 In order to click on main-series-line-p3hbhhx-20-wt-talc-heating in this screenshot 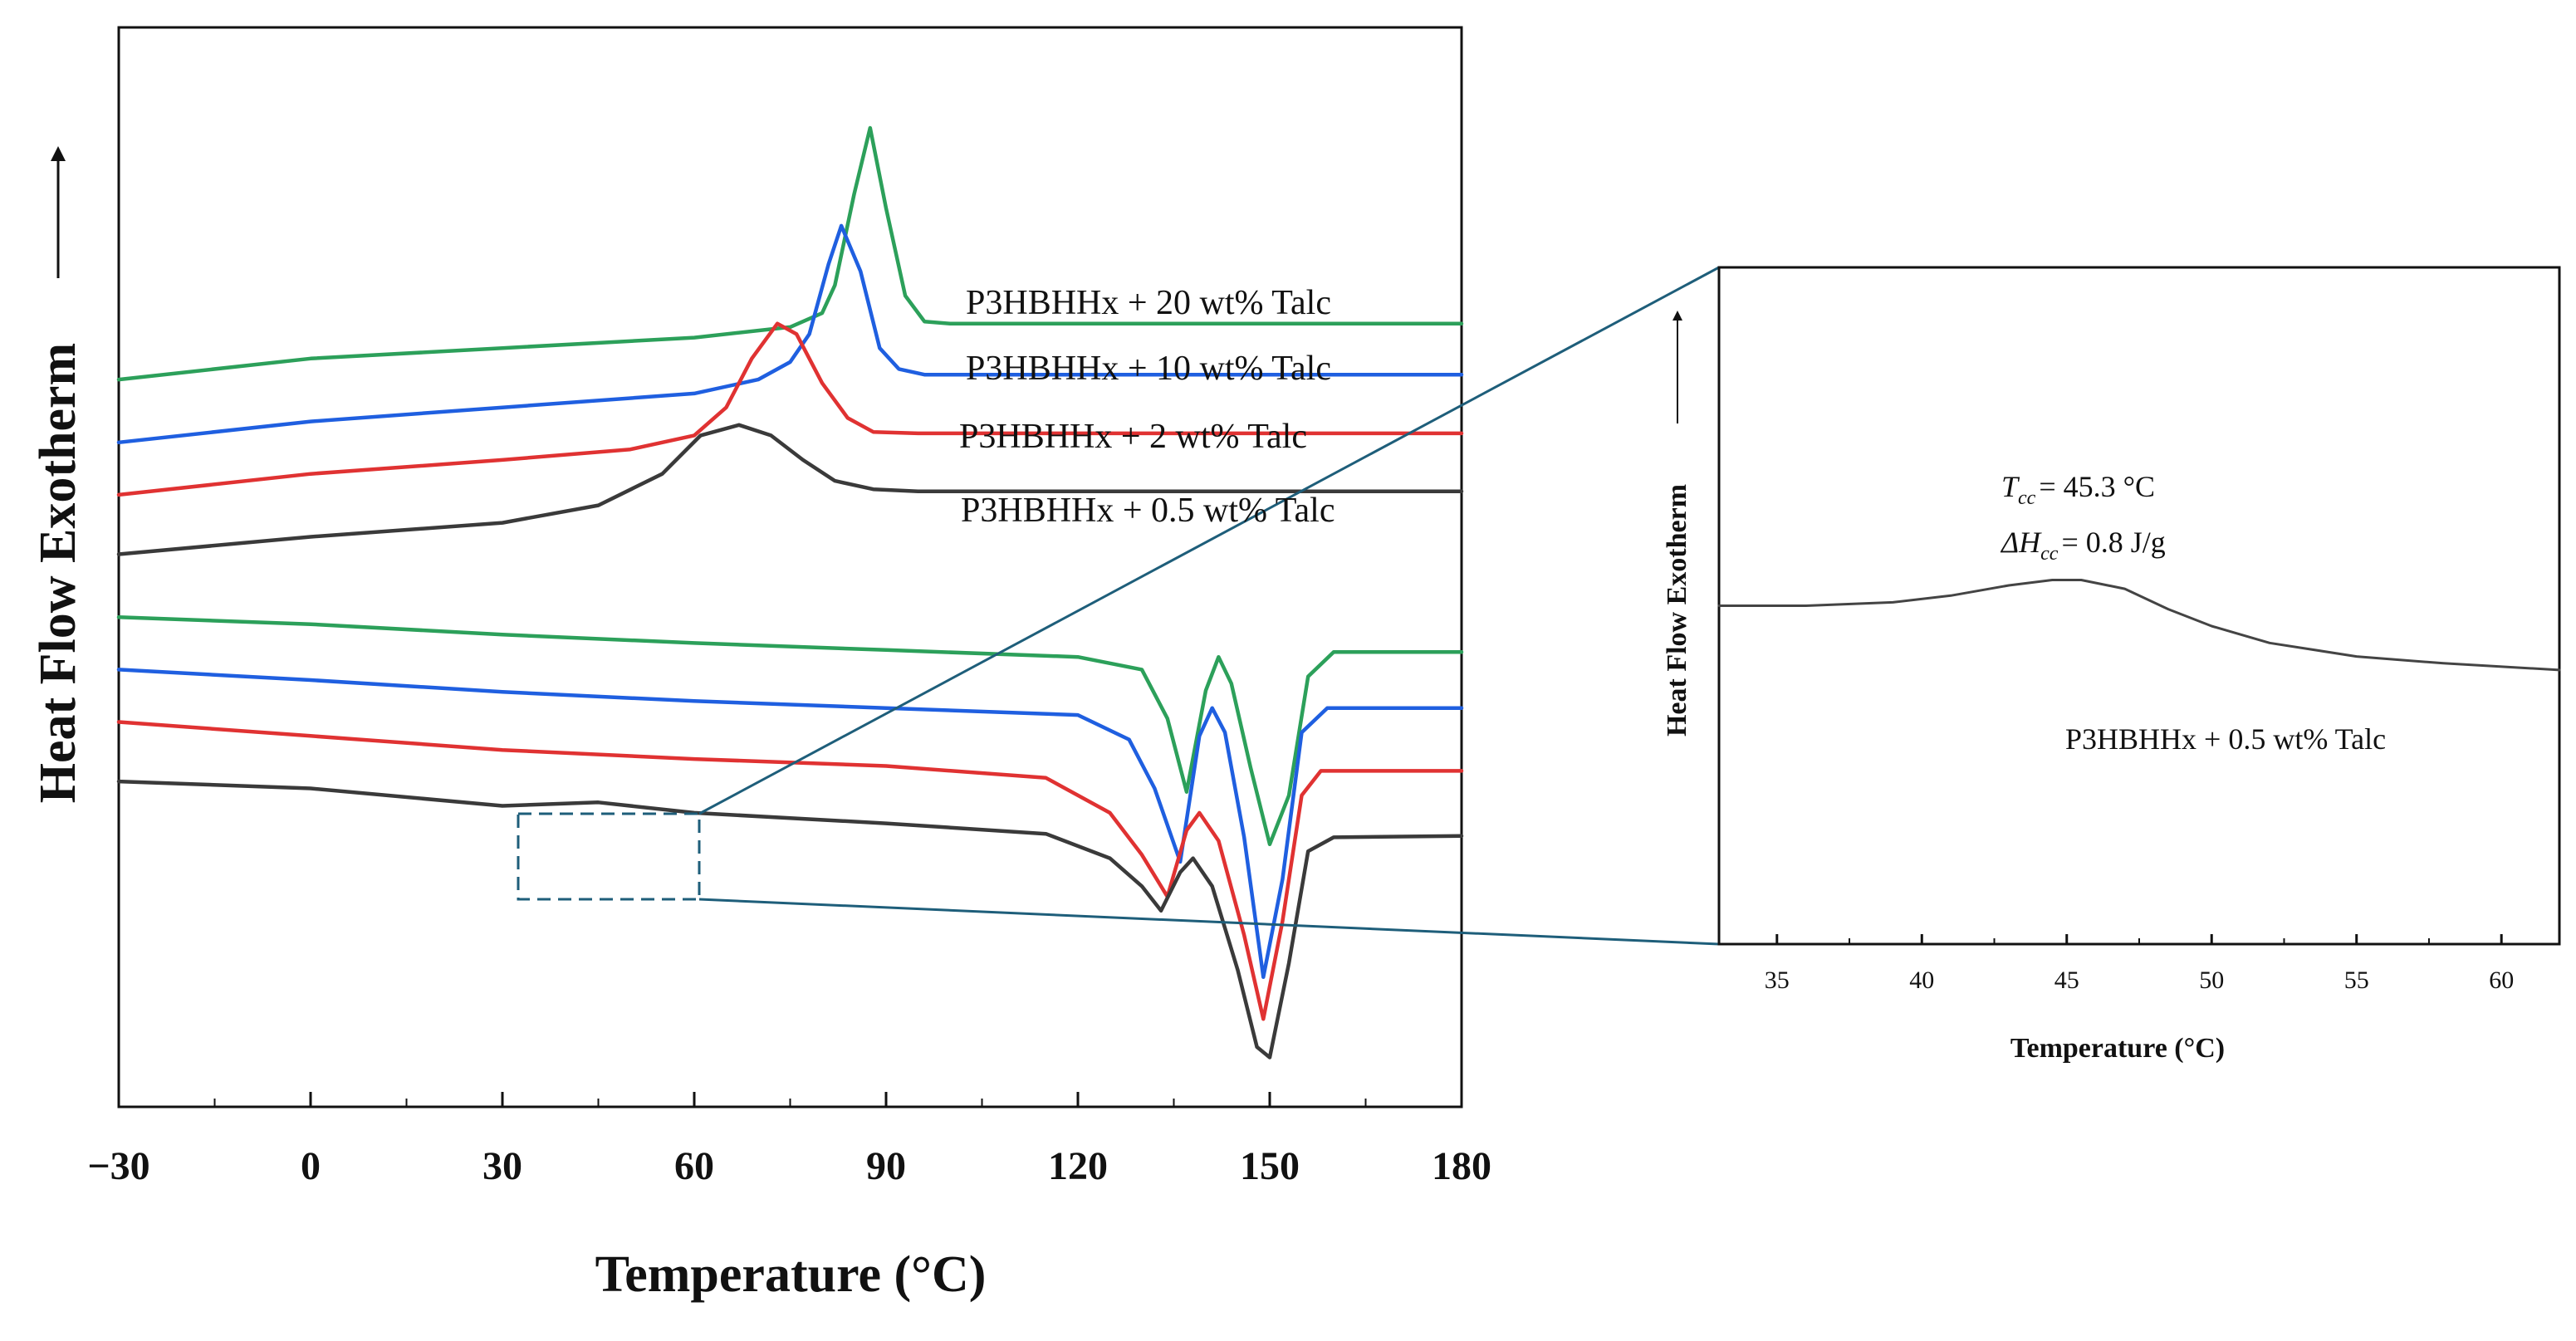, I will do `click(790, 731)`.